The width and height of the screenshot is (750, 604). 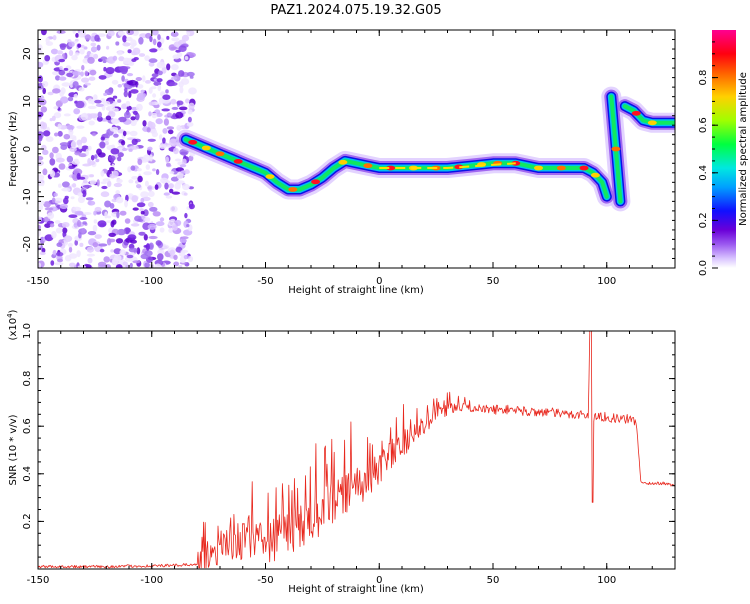 What do you see at coordinates (708, 158) in the screenshot?
I see `colorbar-ticks: 0.0 0.2 0.4 0.6 0.8` at bounding box center [708, 158].